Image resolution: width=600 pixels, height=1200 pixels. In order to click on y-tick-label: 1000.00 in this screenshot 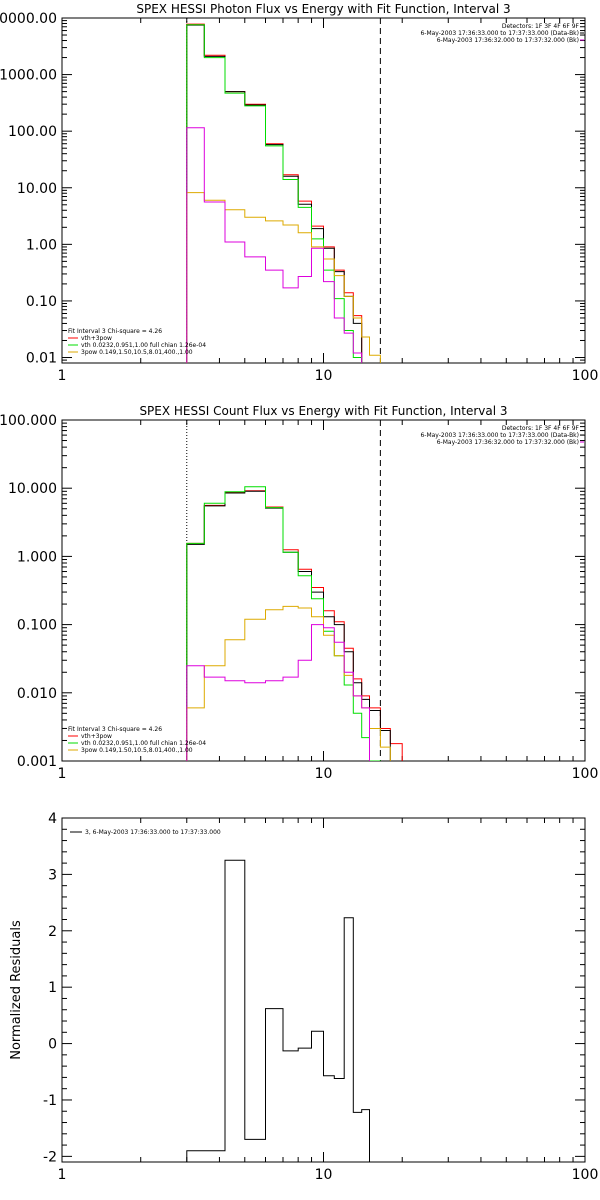, I will do `click(28, 76)`.